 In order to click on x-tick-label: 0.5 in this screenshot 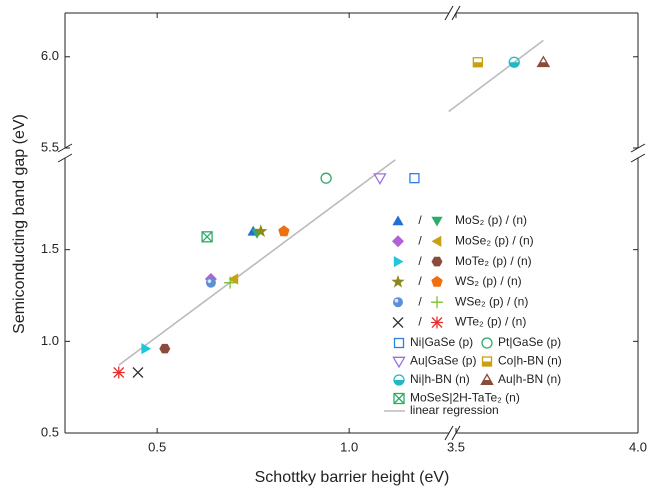, I will do `click(157, 446)`.